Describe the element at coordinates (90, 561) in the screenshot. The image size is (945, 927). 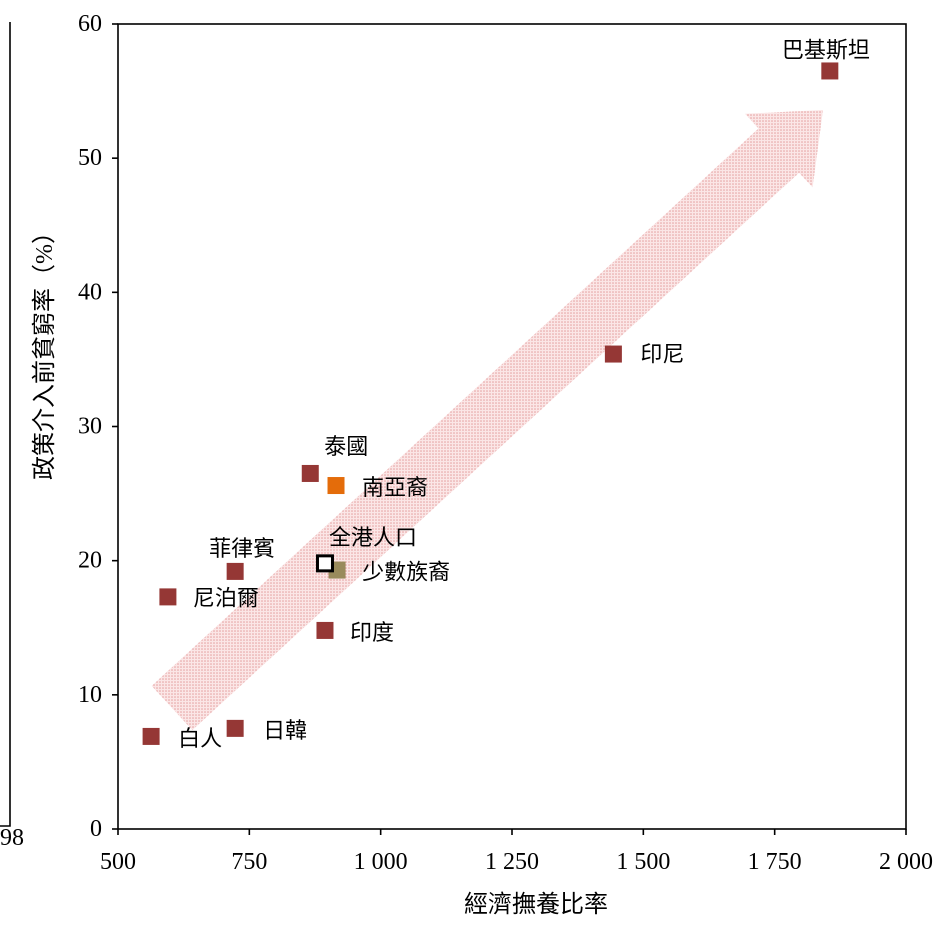
I see `y-tick-label: 20` at that location.